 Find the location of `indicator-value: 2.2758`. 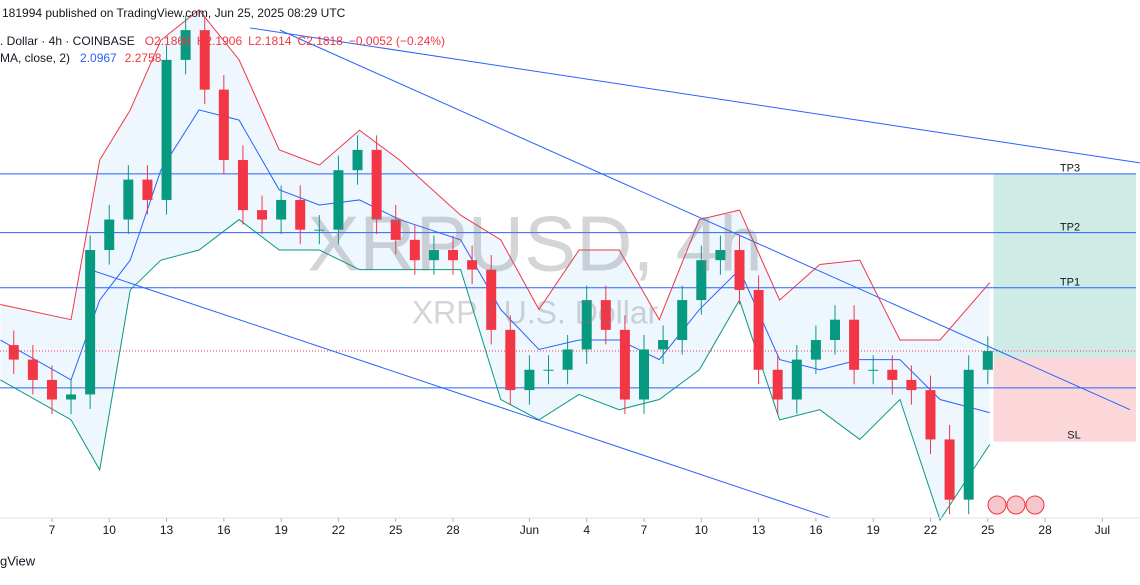

indicator-value: 2.2758 is located at coordinates (143, 58).